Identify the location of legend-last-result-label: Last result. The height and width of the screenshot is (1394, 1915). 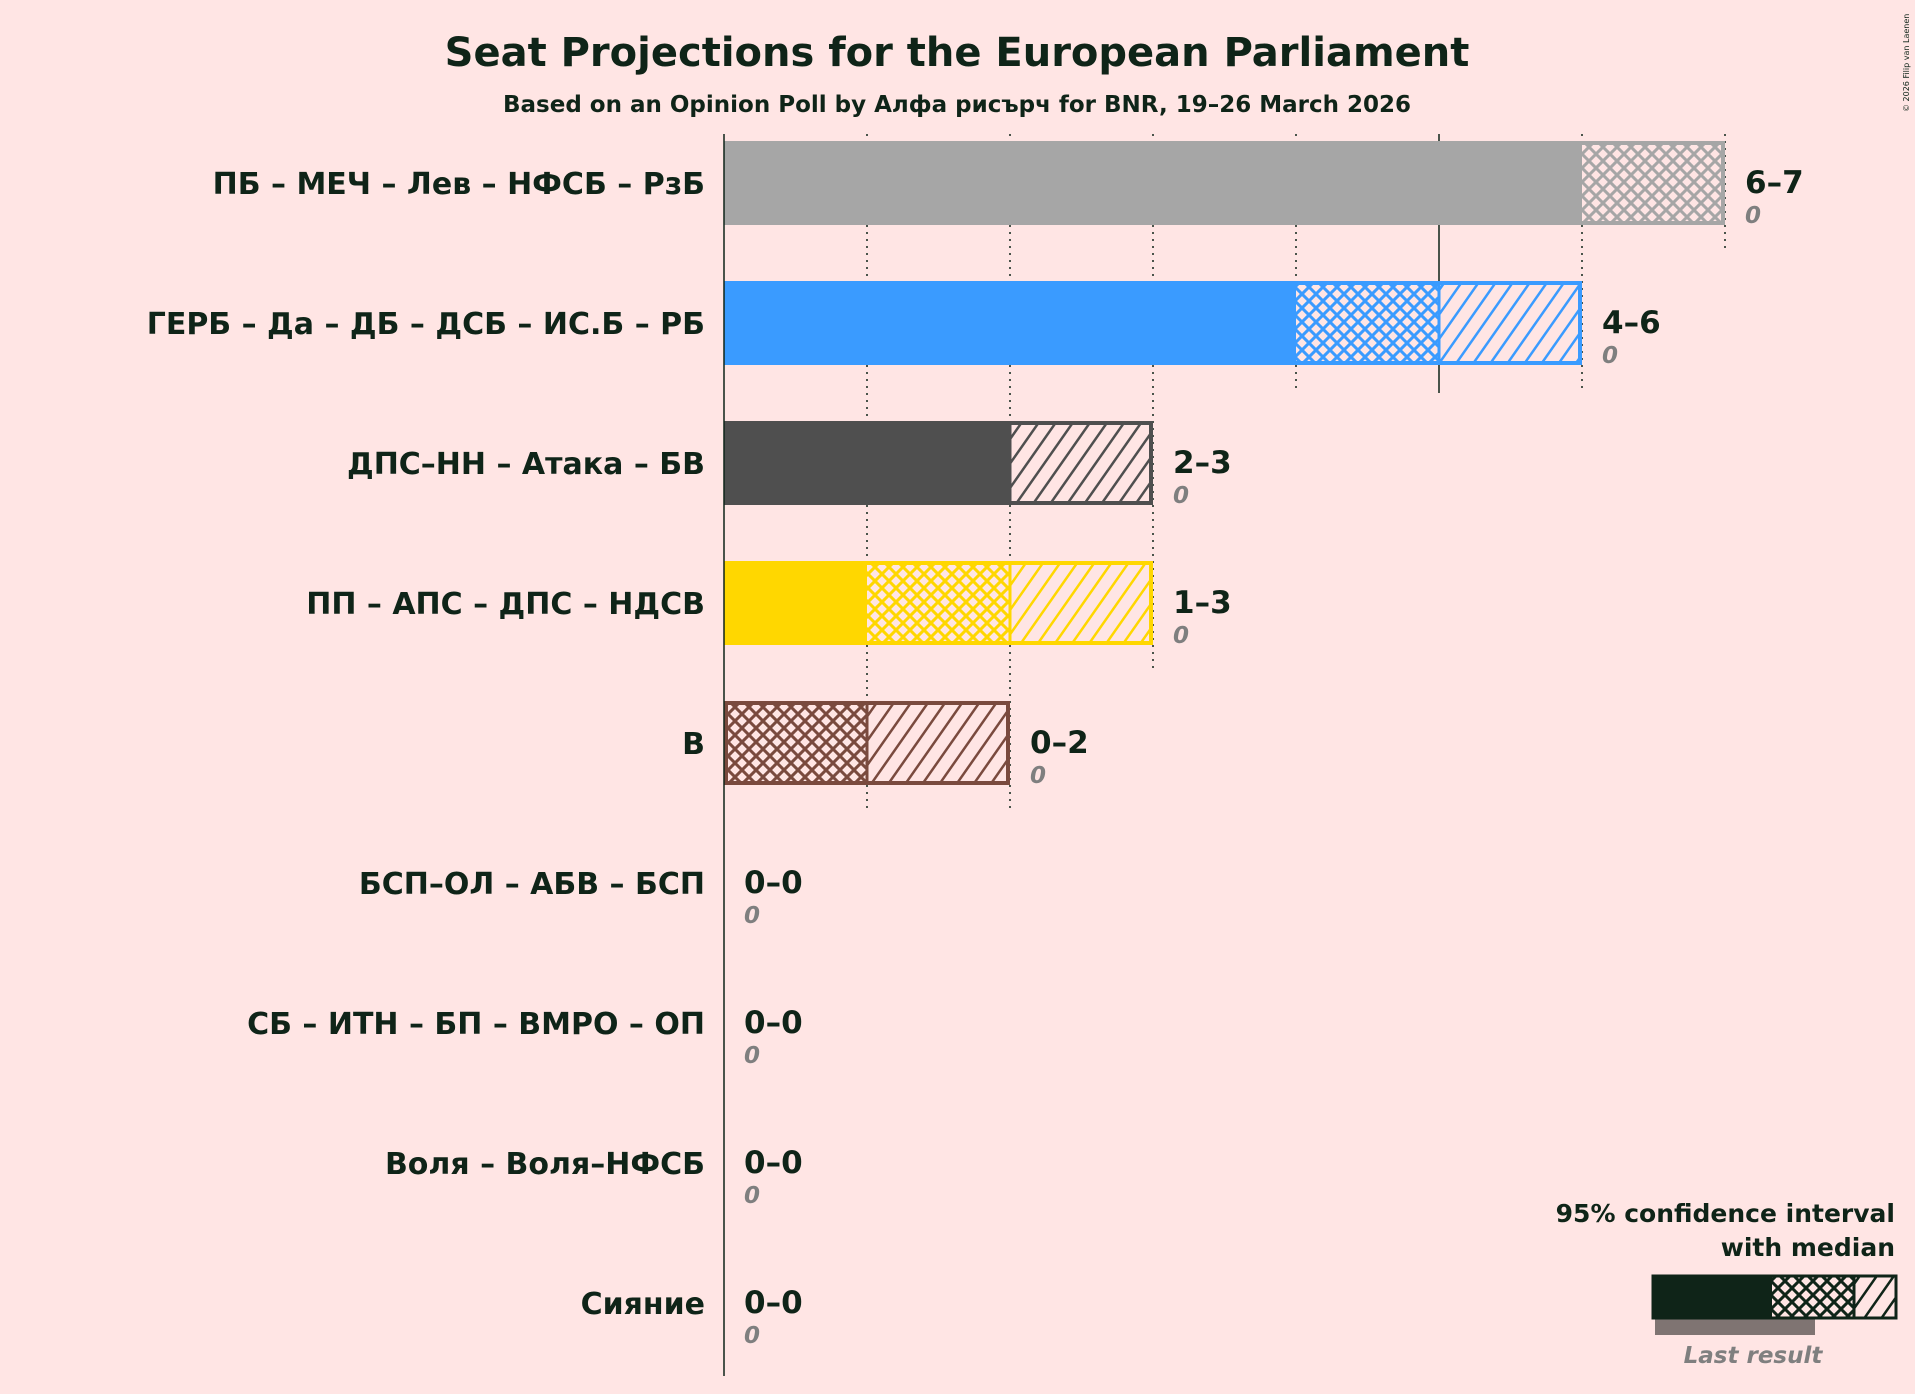
(1754, 1356).